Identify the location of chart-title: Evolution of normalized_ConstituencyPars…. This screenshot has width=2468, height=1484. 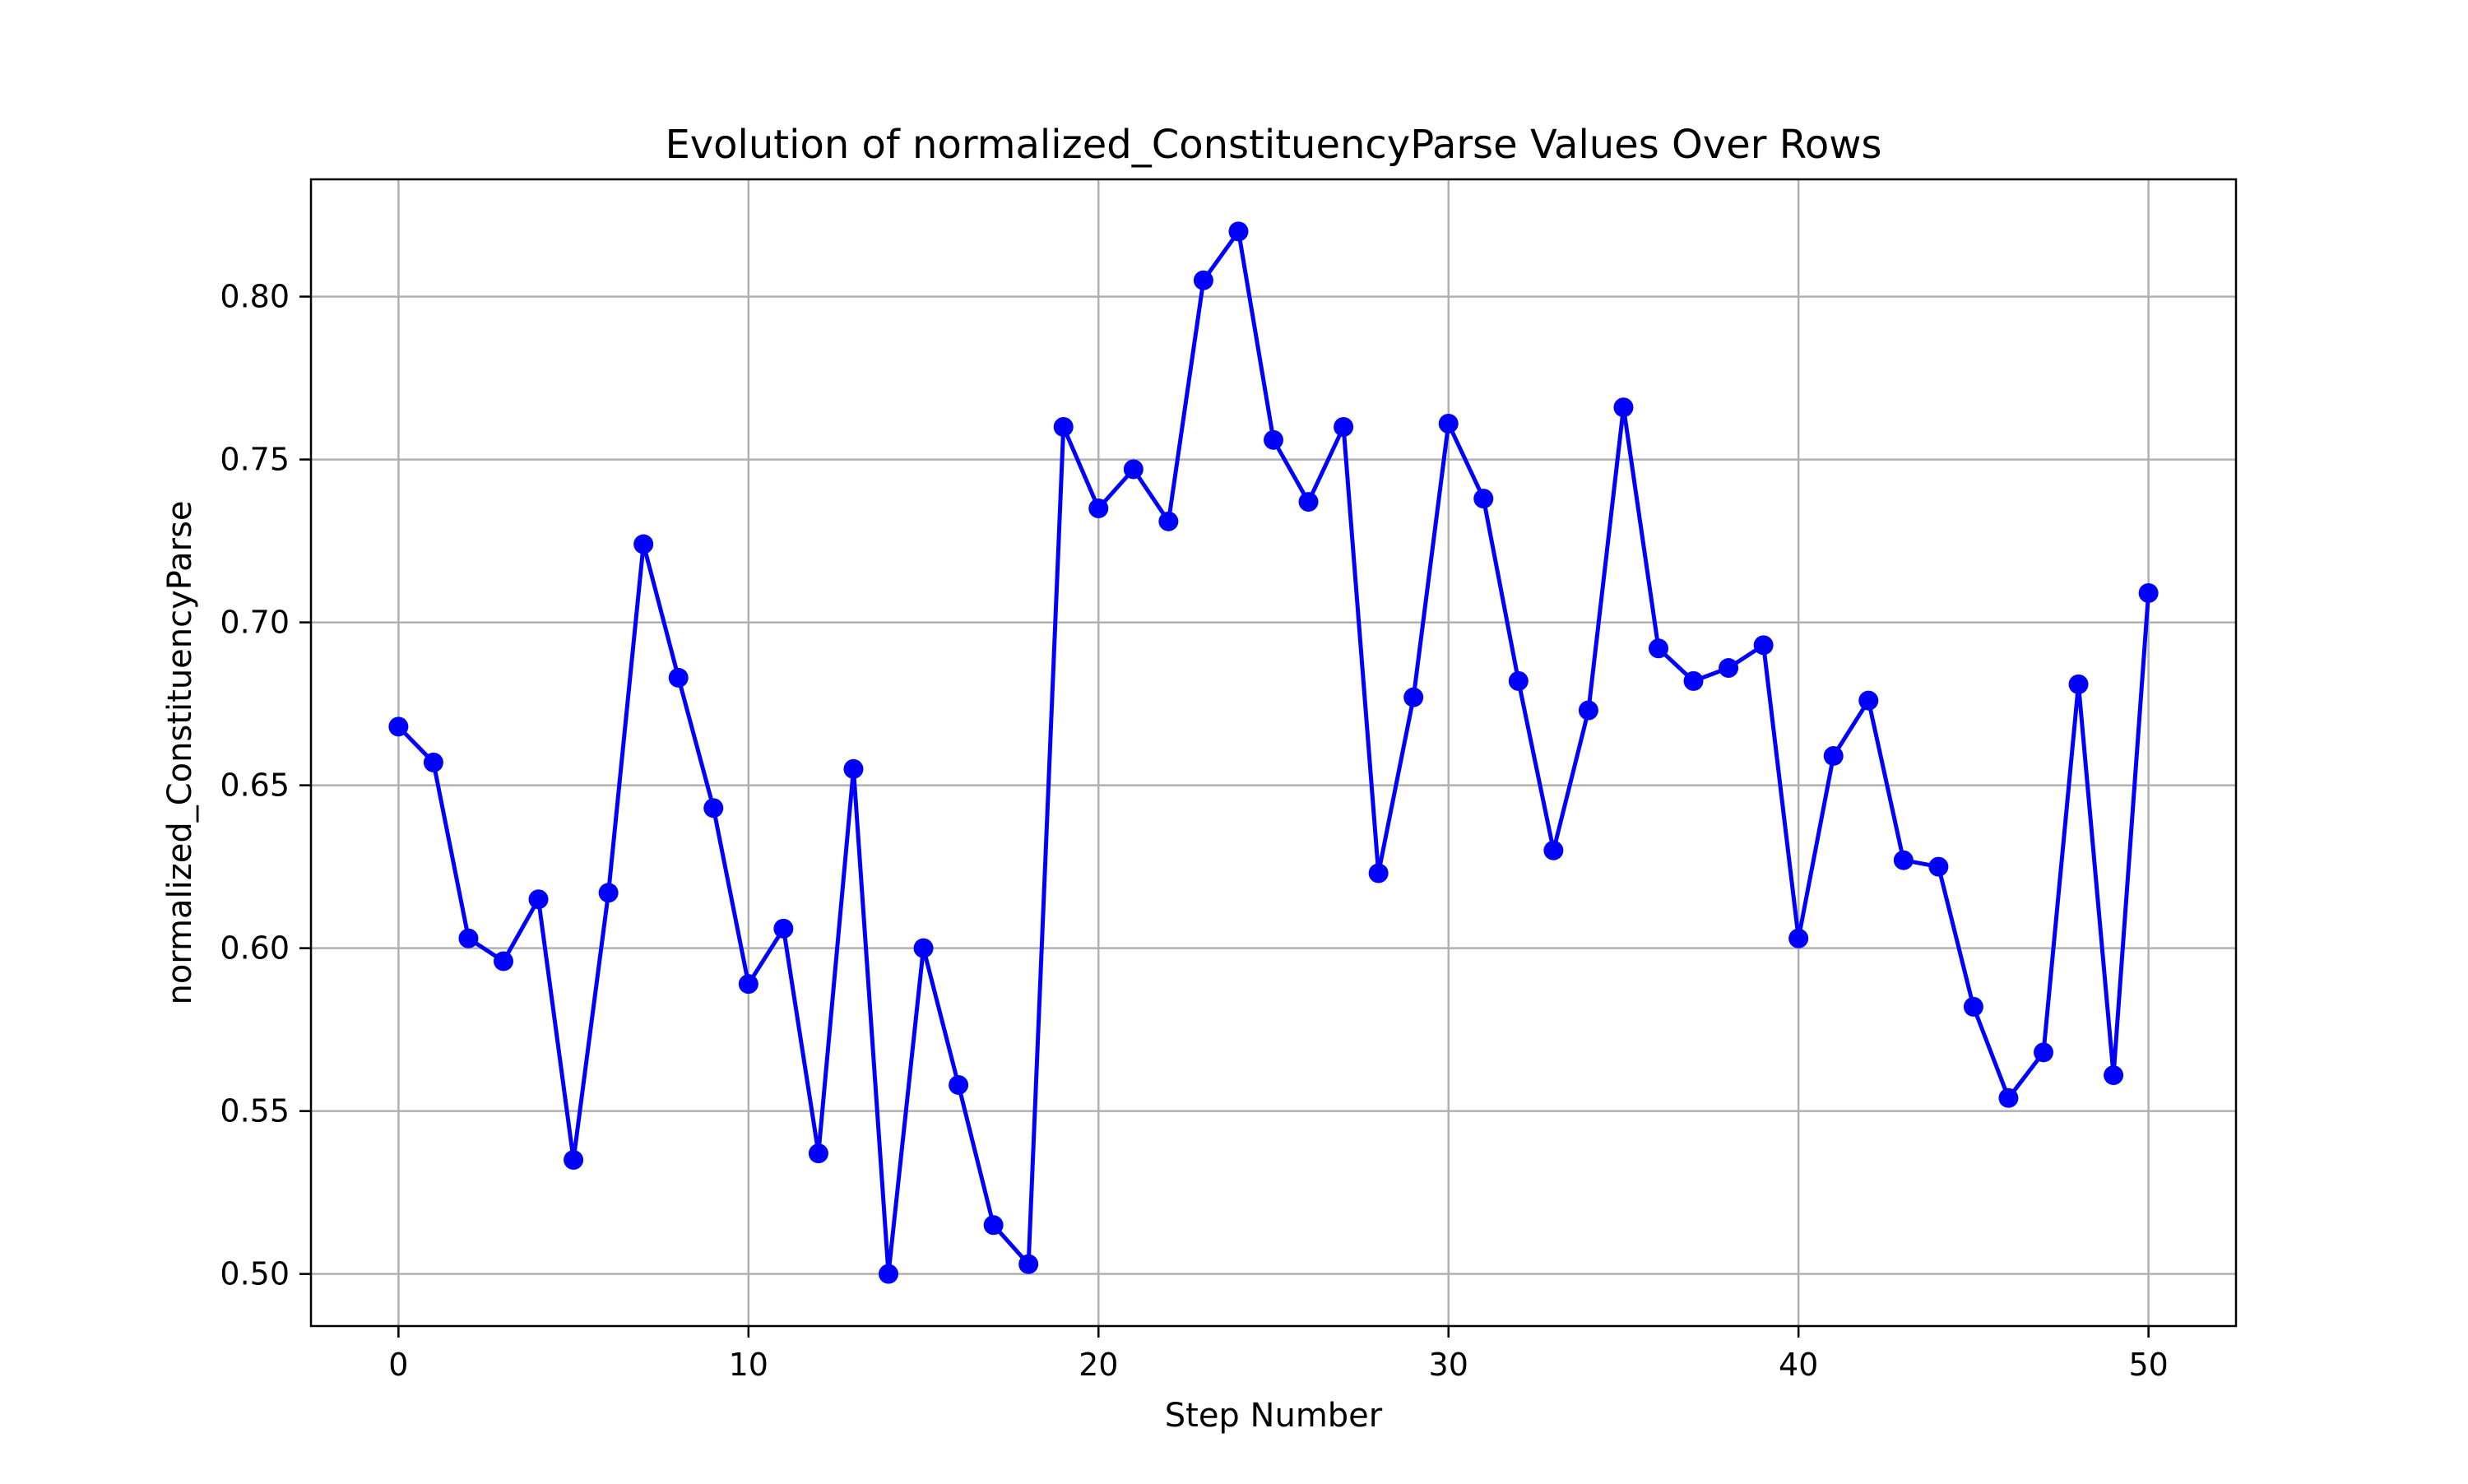
(1273, 145).